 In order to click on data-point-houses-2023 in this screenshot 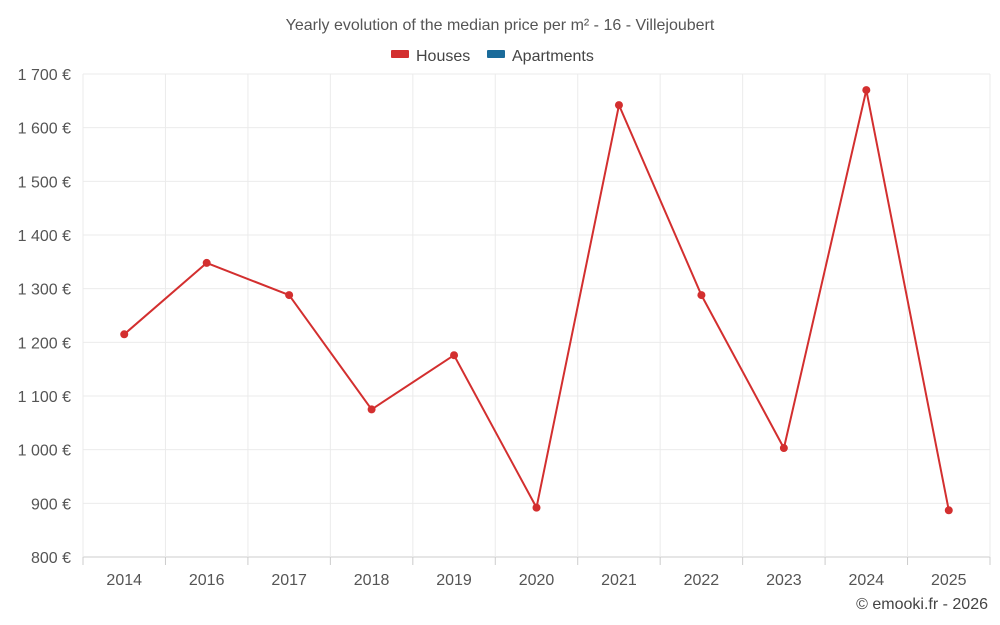, I will do `click(783, 448)`.